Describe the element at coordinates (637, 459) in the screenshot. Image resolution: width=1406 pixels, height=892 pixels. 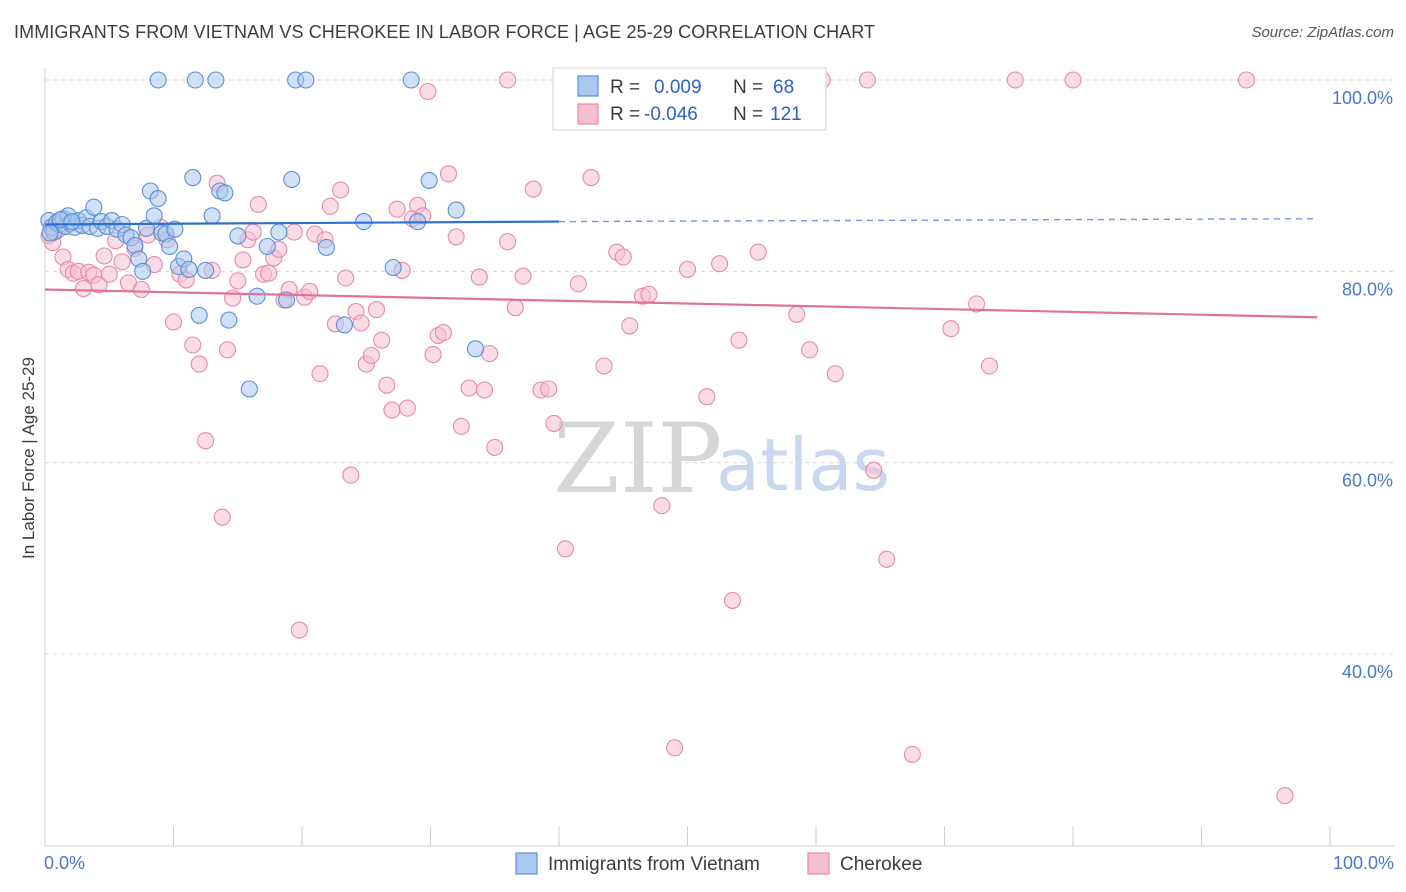
I see `watermark-zip: ZIP` at that location.